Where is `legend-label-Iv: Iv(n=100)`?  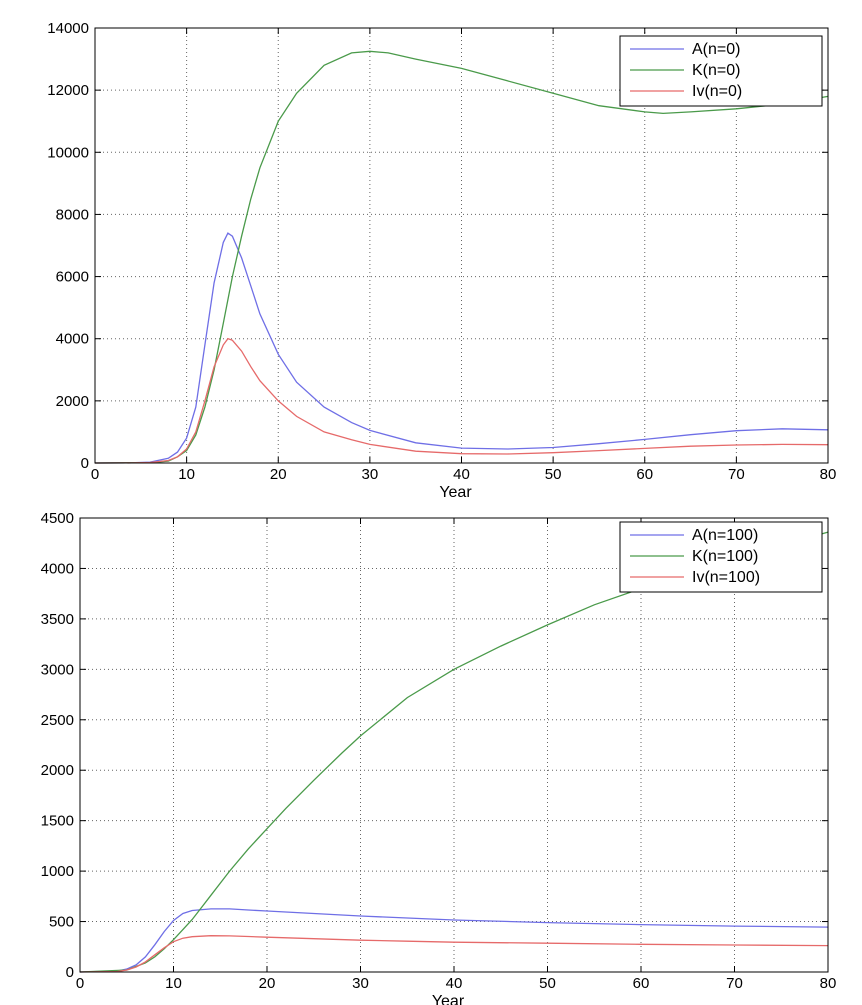 legend-label-Iv: Iv(n=100) is located at coordinates (726, 577).